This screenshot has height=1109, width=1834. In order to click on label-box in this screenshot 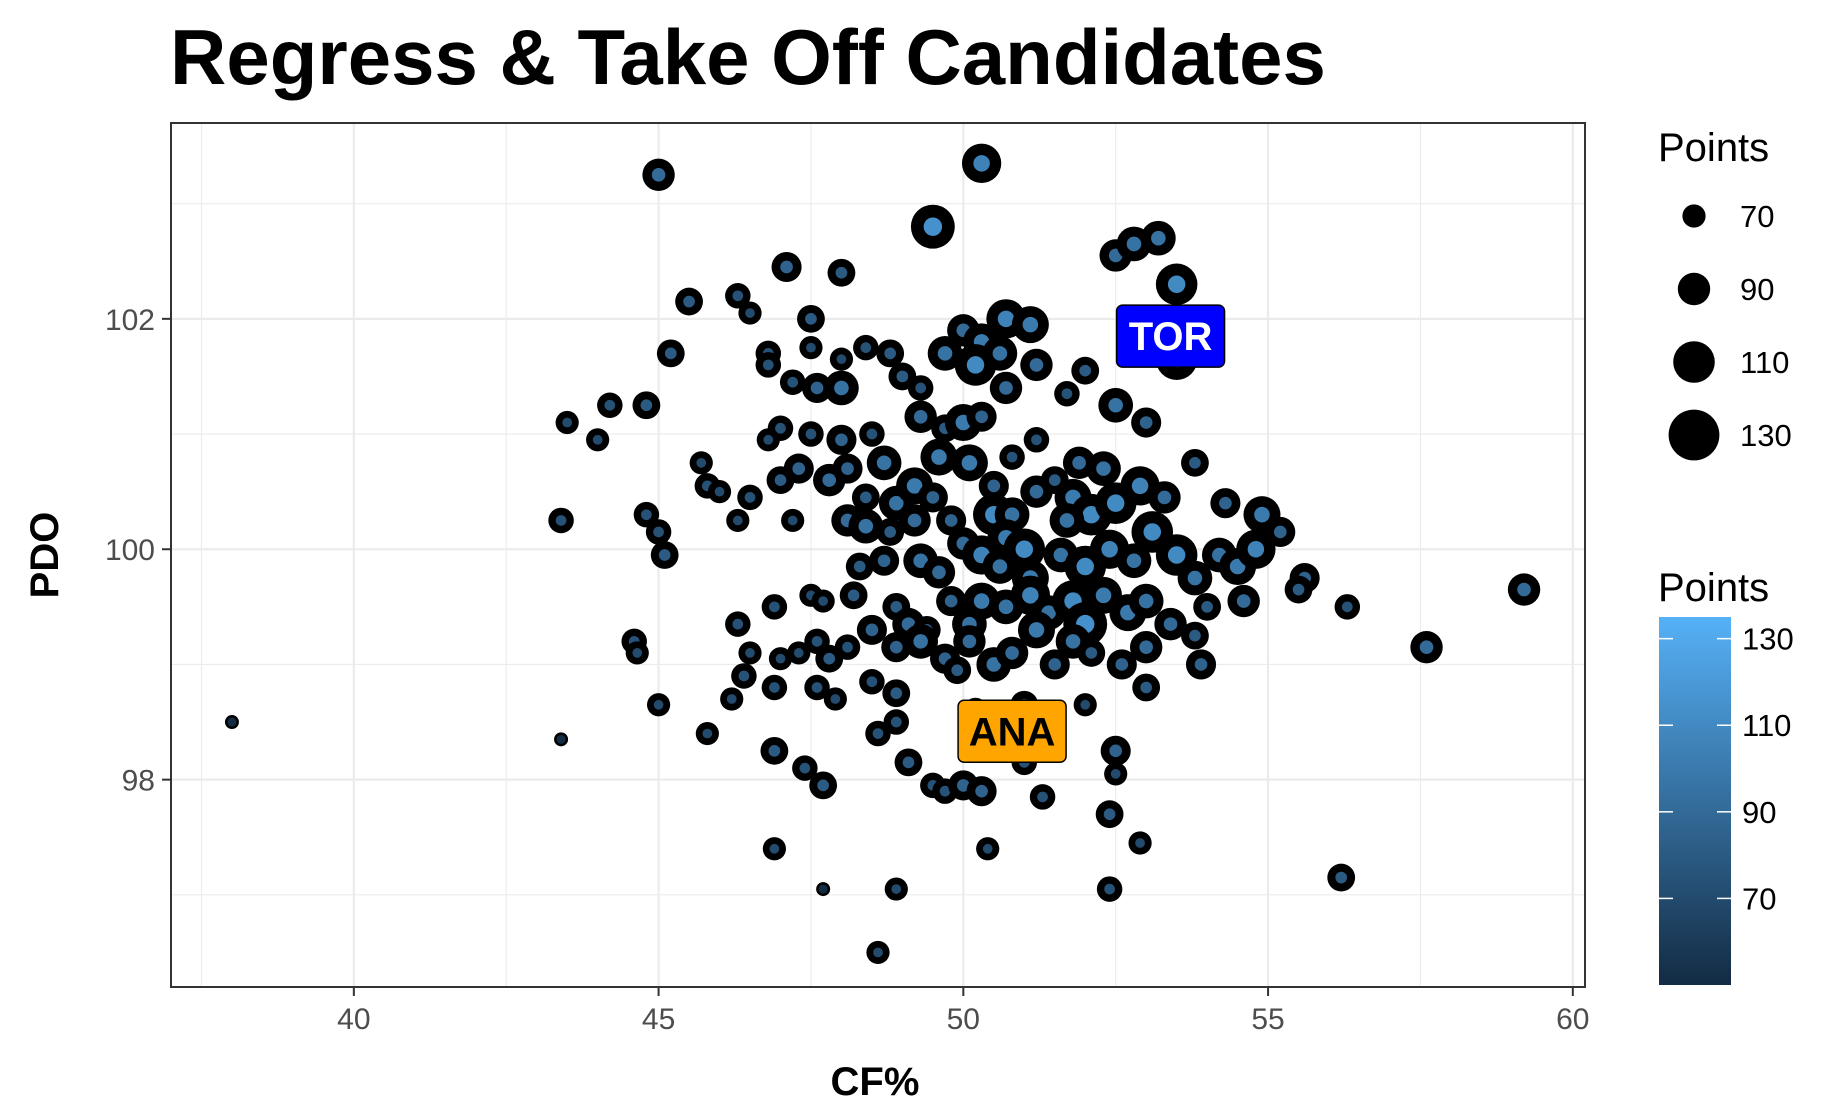, I will do `click(1170, 336)`.